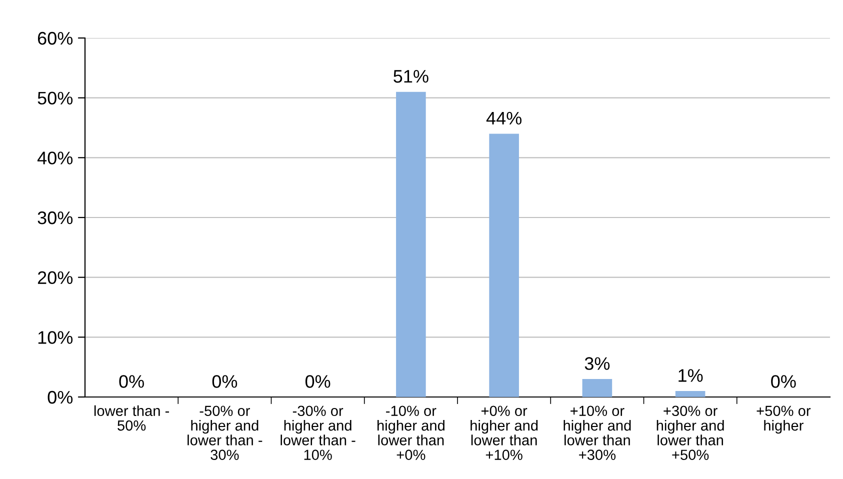 The image size is (843, 479). I want to click on x-tick-label: -30% or higher and lower than - 10%, so click(318, 433).